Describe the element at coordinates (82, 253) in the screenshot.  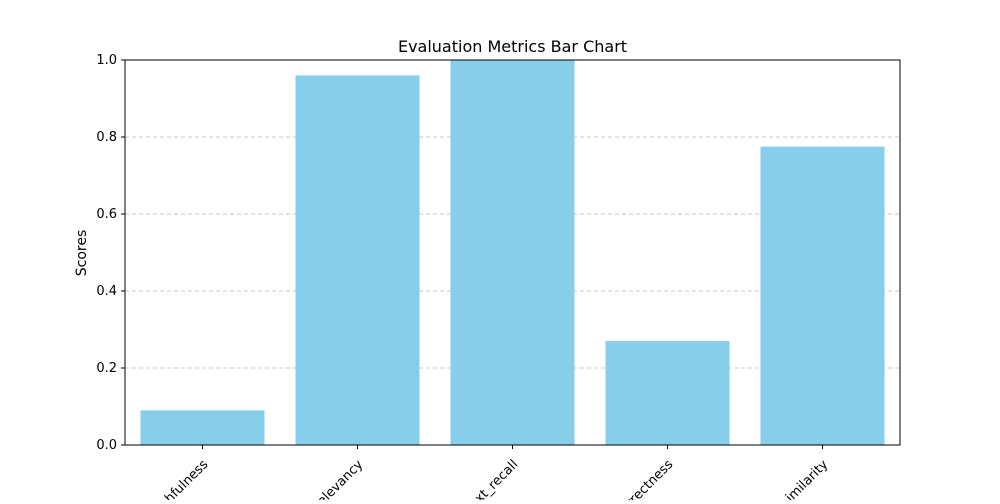
I see `y-axis-label: Scores` at that location.